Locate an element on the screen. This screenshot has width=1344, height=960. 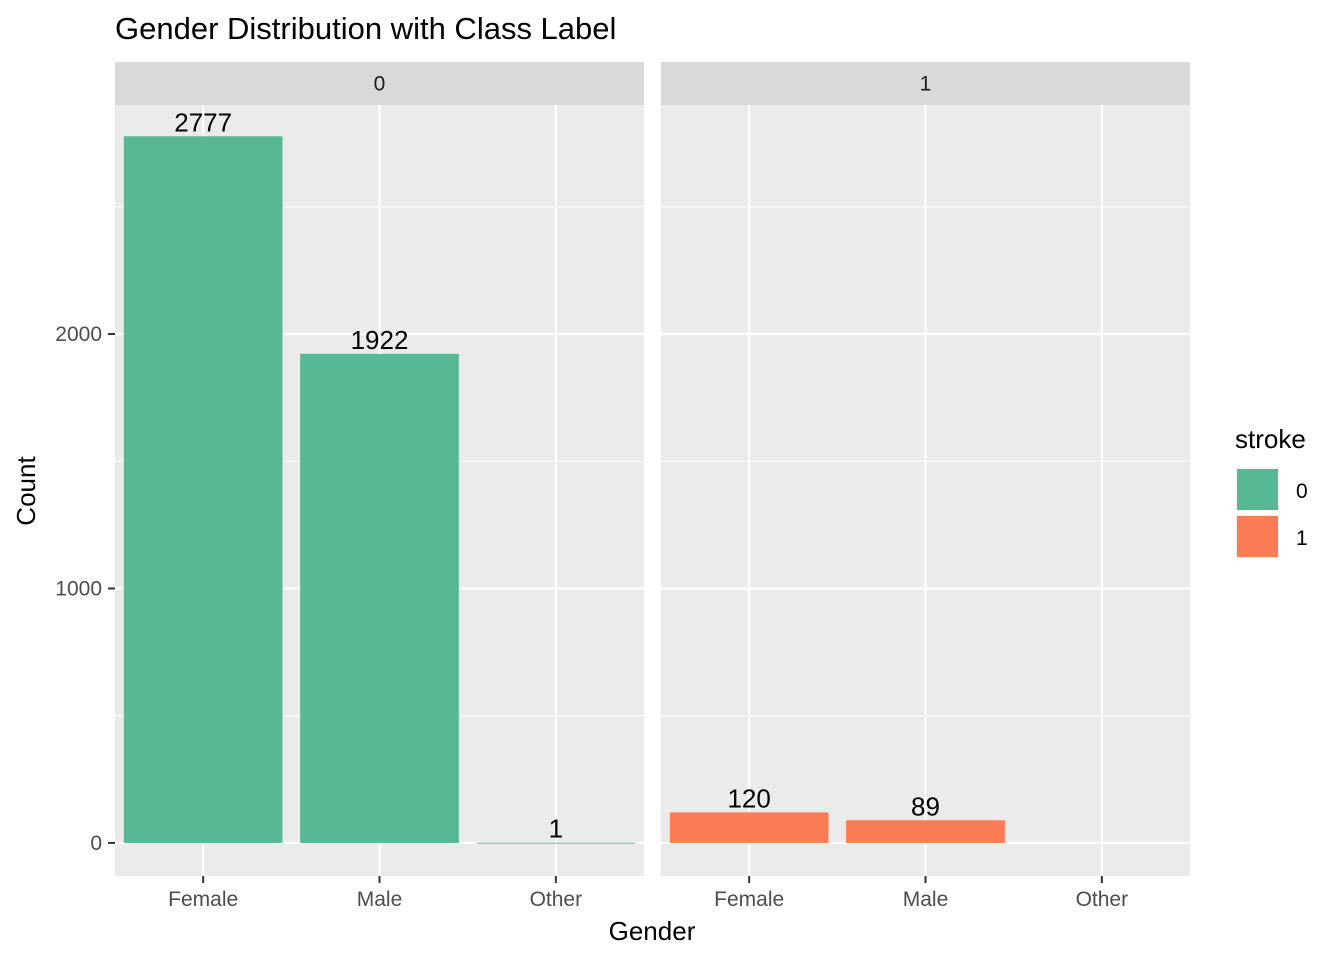
y-tick-label: 1000 is located at coordinates (78, 588).